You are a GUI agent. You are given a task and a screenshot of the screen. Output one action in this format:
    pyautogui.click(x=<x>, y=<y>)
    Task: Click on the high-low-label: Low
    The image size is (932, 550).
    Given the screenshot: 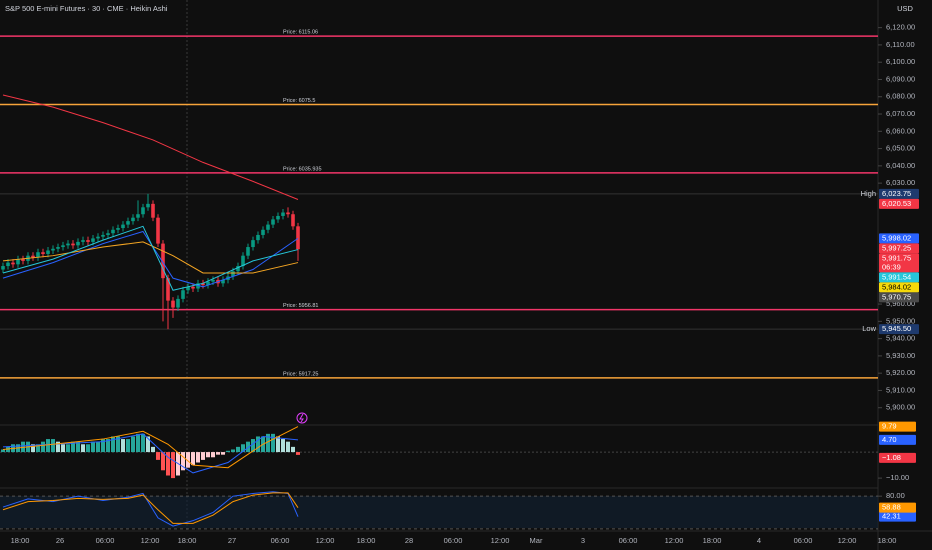 What is the action you would take?
    pyautogui.click(x=869, y=328)
    